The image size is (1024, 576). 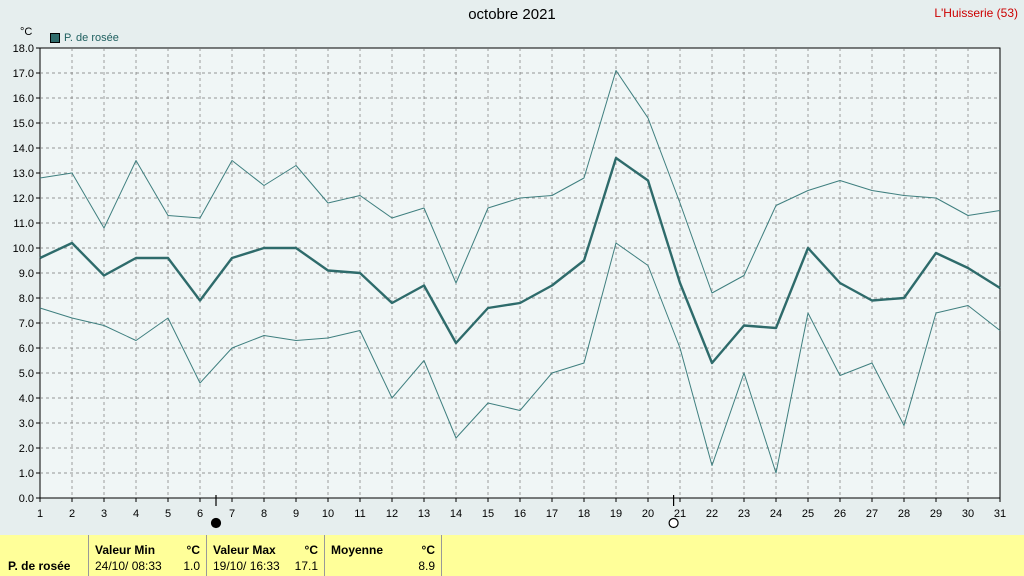 What do you see at coordinates (26, 424) in the screenshot?
I see `y-tick-label: 3.0` at bounding box center [26, 424].